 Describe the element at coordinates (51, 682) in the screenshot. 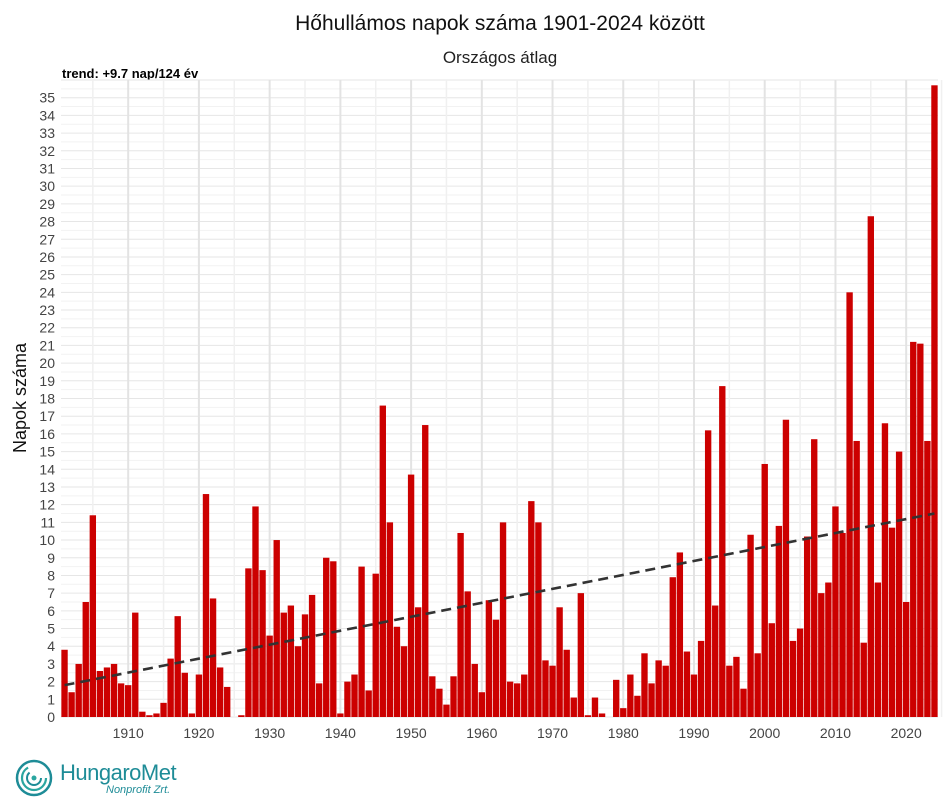

I see `y-tick-label: 2` at that location.